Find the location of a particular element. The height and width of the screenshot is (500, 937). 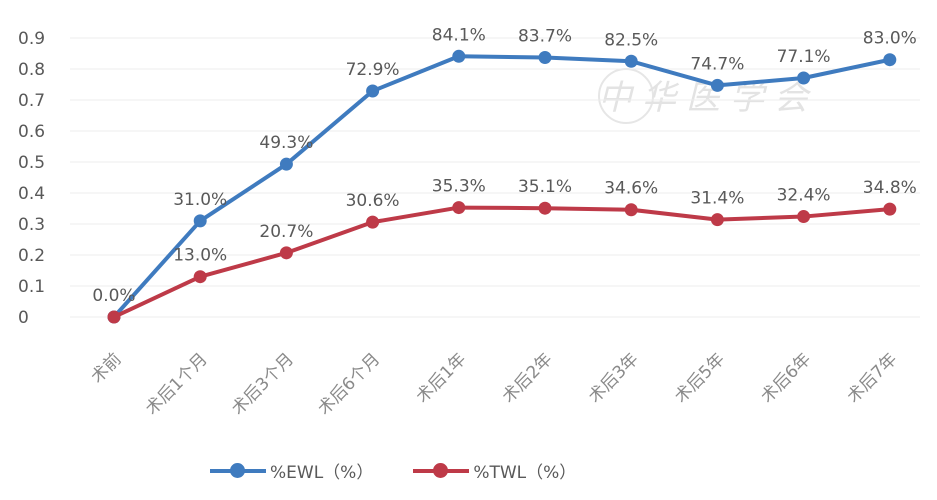

data-label: 31.4% is located at coordinates (717, 199).